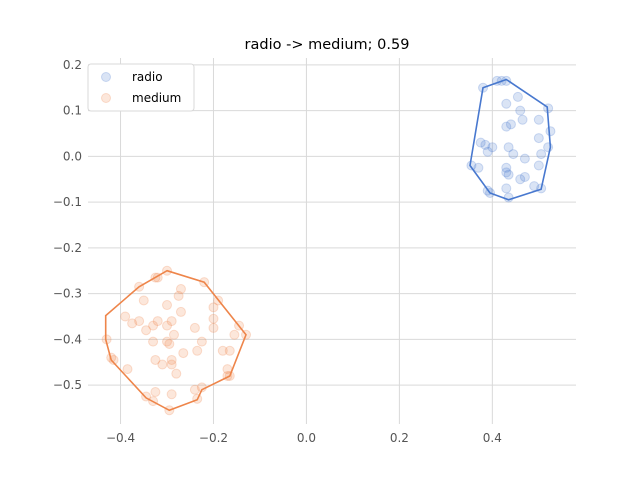 Image resolution: width=640 pixels, height=480 pixels. Describe the element at coordinates (106, 77) in the screenshot. I see `legend-marker-radio` at that location.